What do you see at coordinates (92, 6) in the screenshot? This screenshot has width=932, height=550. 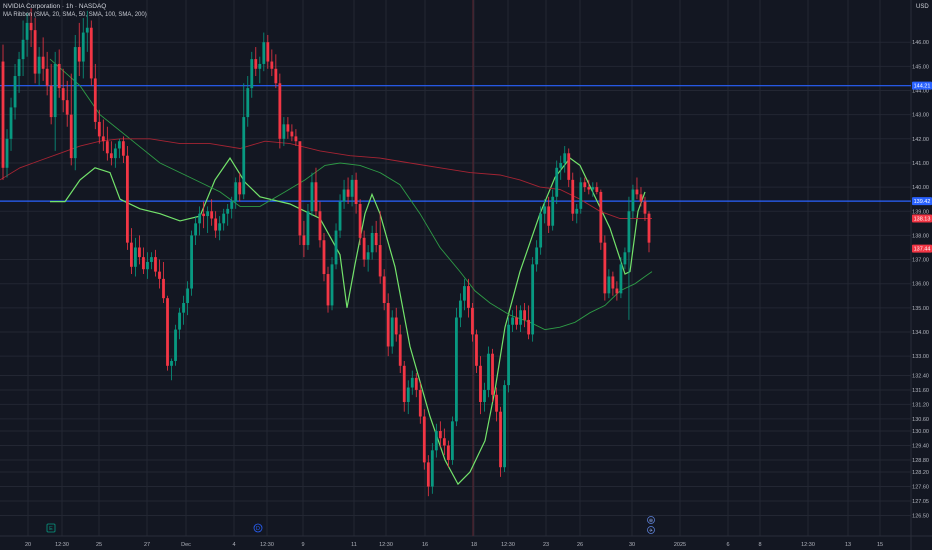 I see `exchange: NASDAQ` at bounding box center [92, 6].